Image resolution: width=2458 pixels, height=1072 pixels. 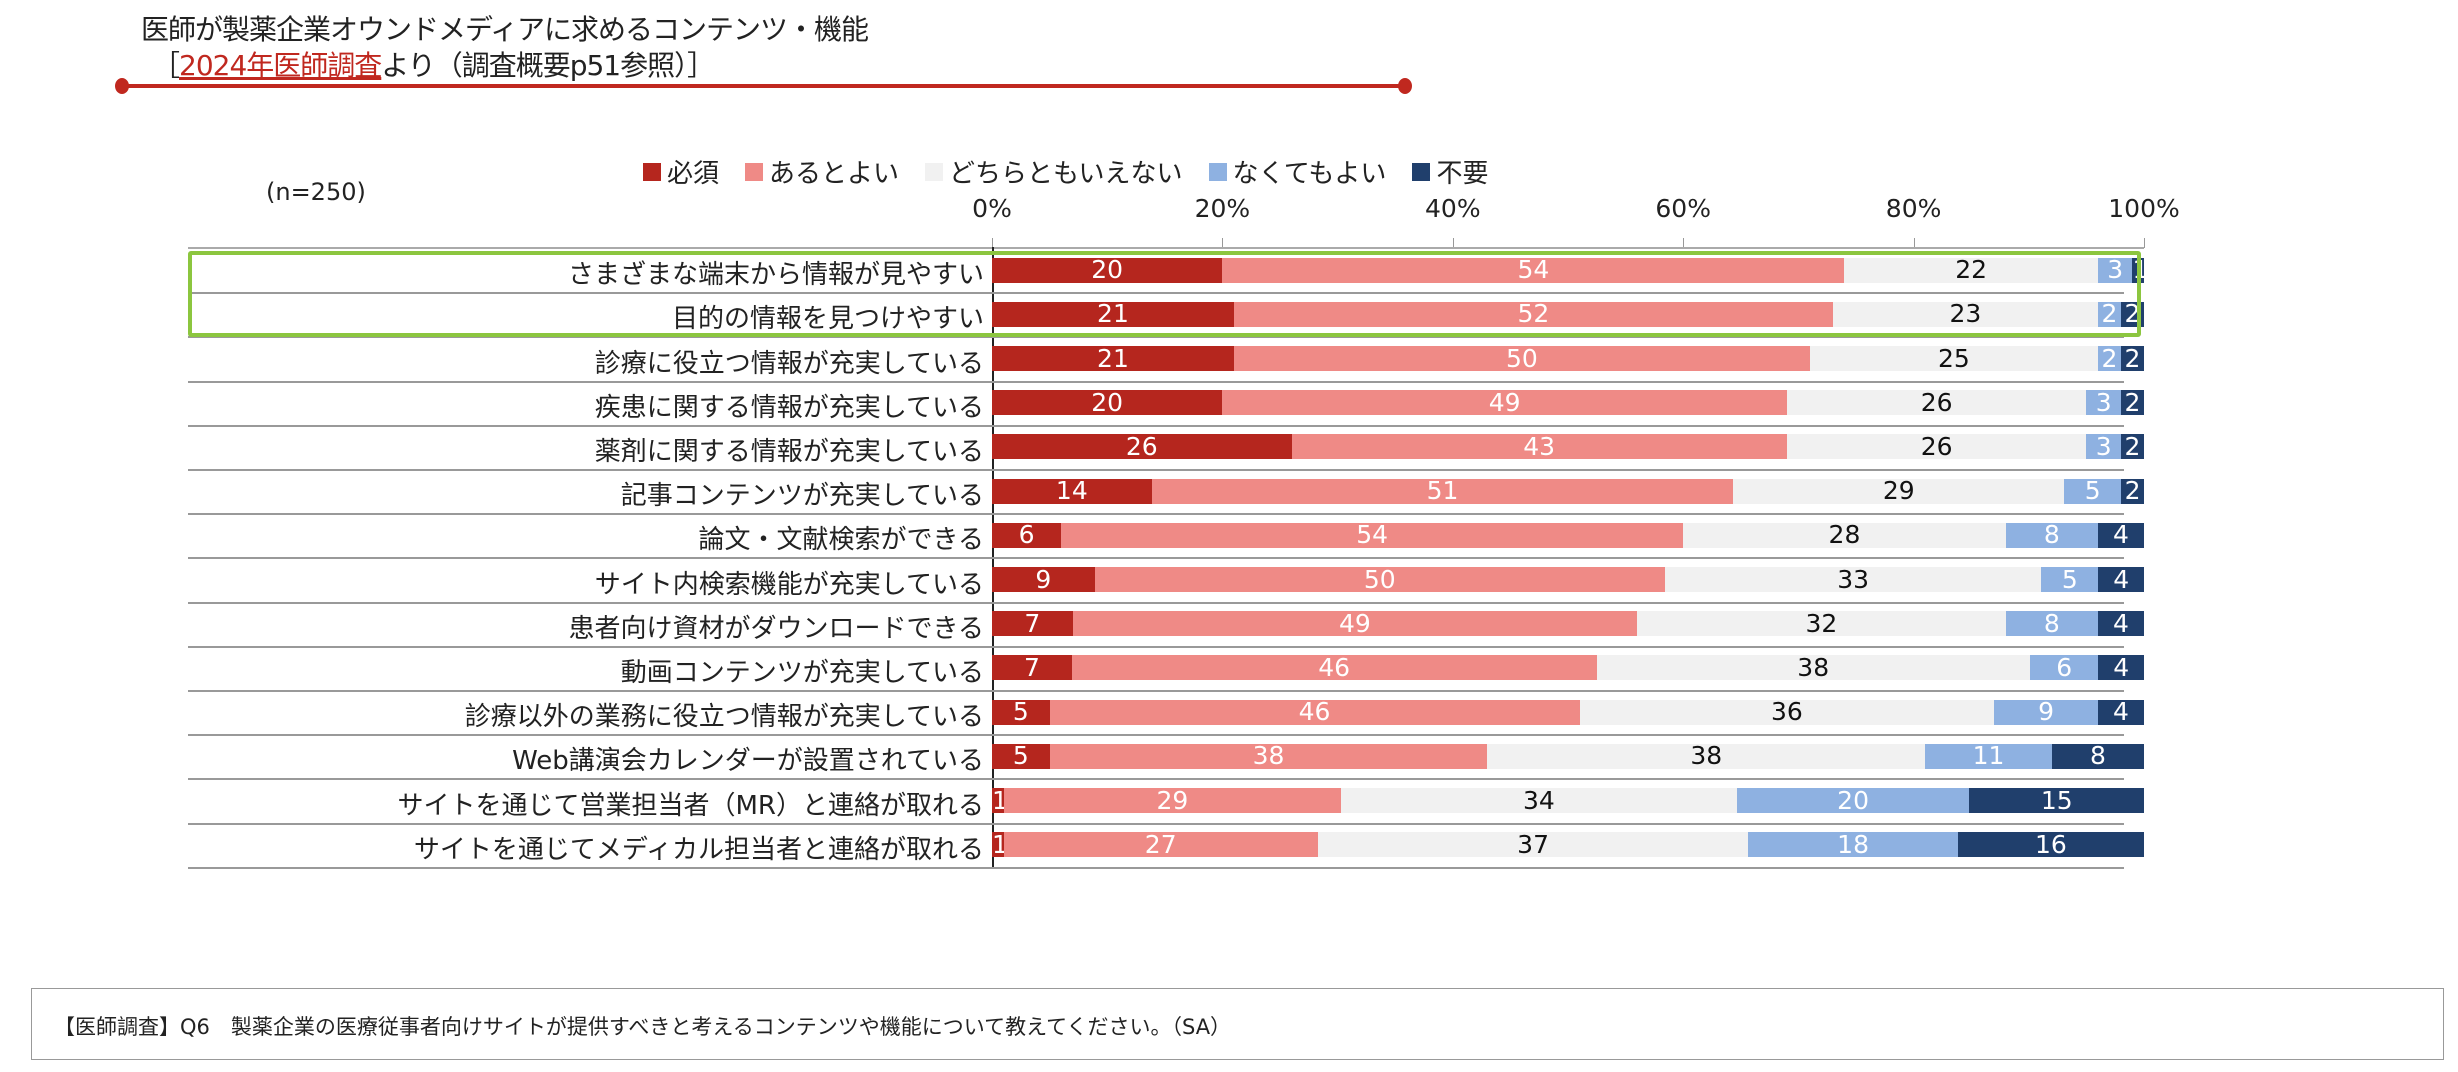 What do you see at coordinates (841, 540) in the screenshot?
I see `category-label: 論文・文献検索ができる` at bounding box center [841, 540].